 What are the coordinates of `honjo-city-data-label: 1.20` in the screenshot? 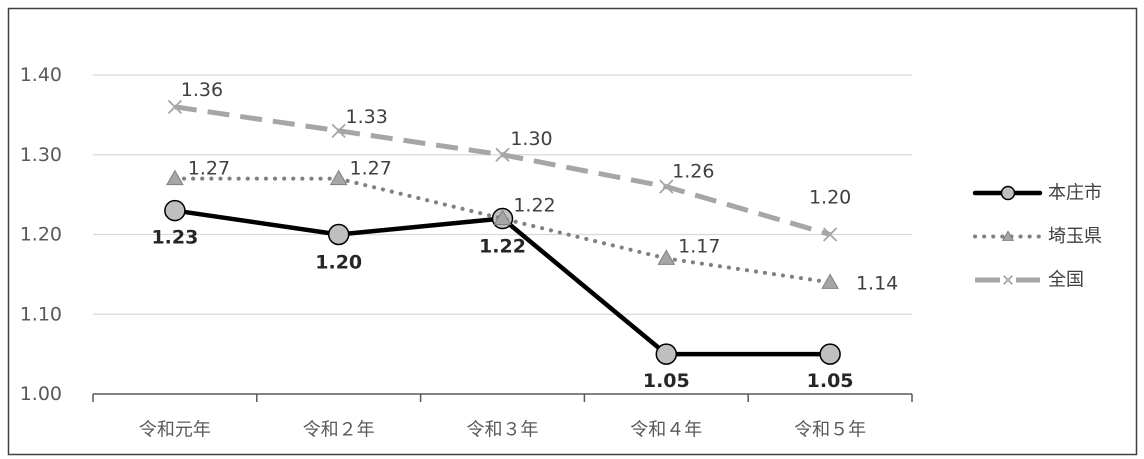 It's located at (338, 263).